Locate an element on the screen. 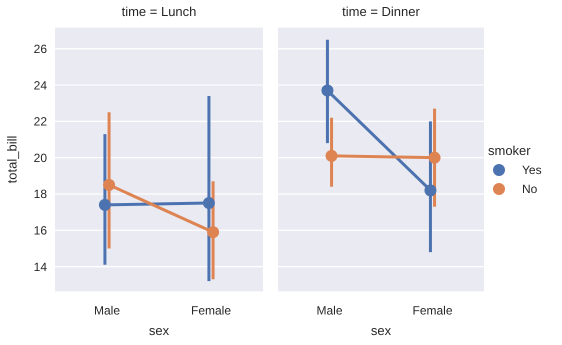  y-tick-label: 14 is located at coordinates (41, 267).